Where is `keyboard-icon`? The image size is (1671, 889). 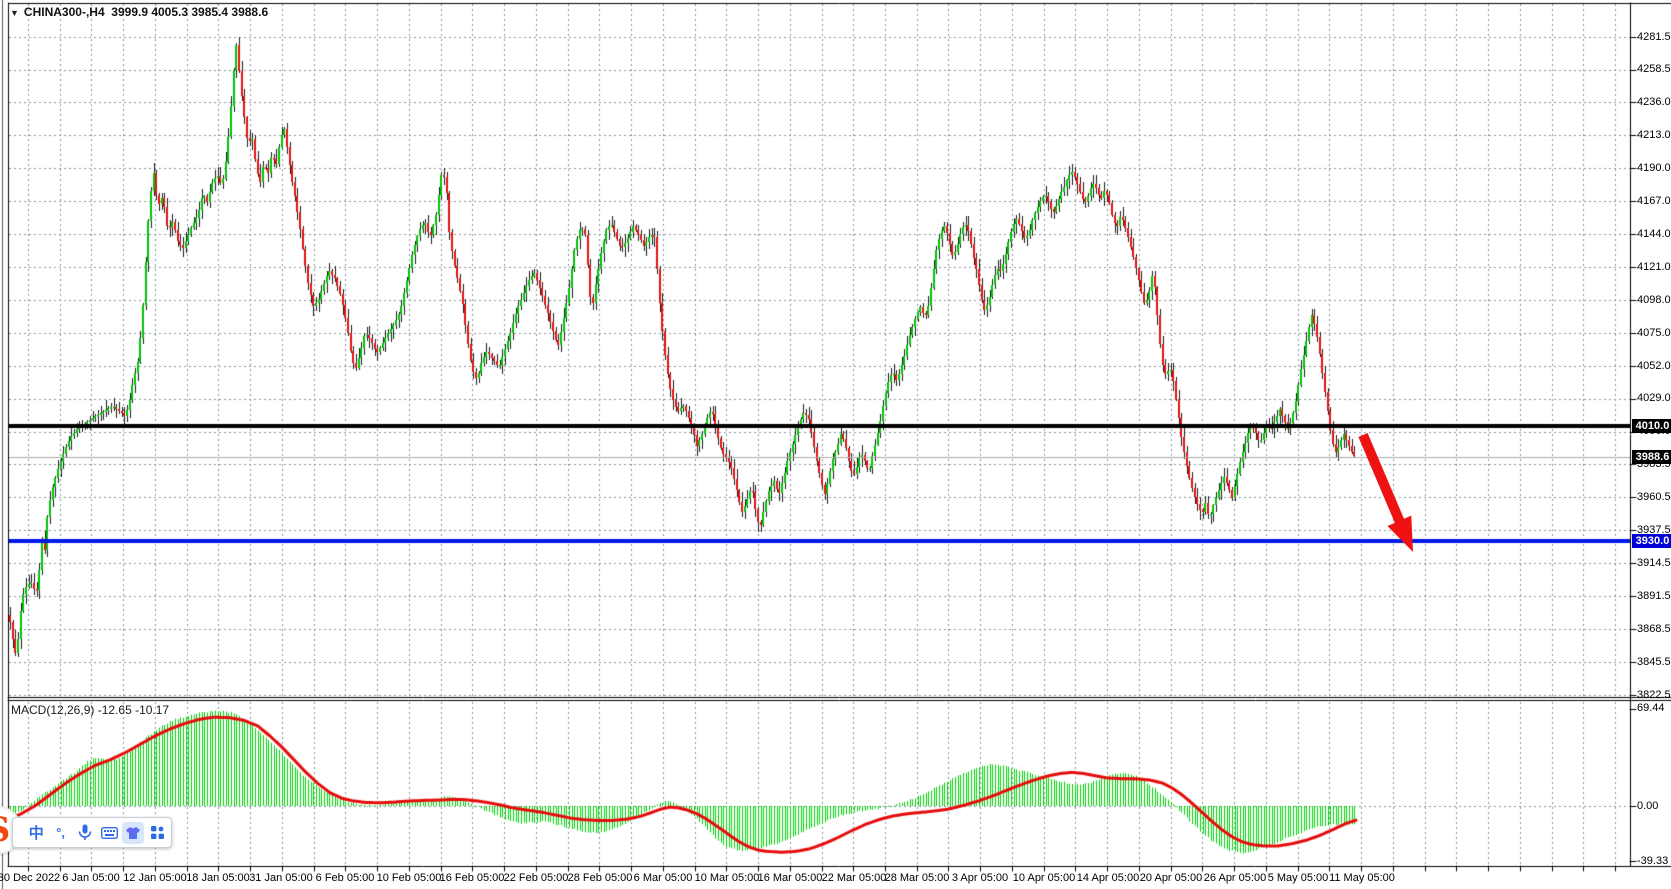 keyboard-icon is located at coordinates (109, 832).